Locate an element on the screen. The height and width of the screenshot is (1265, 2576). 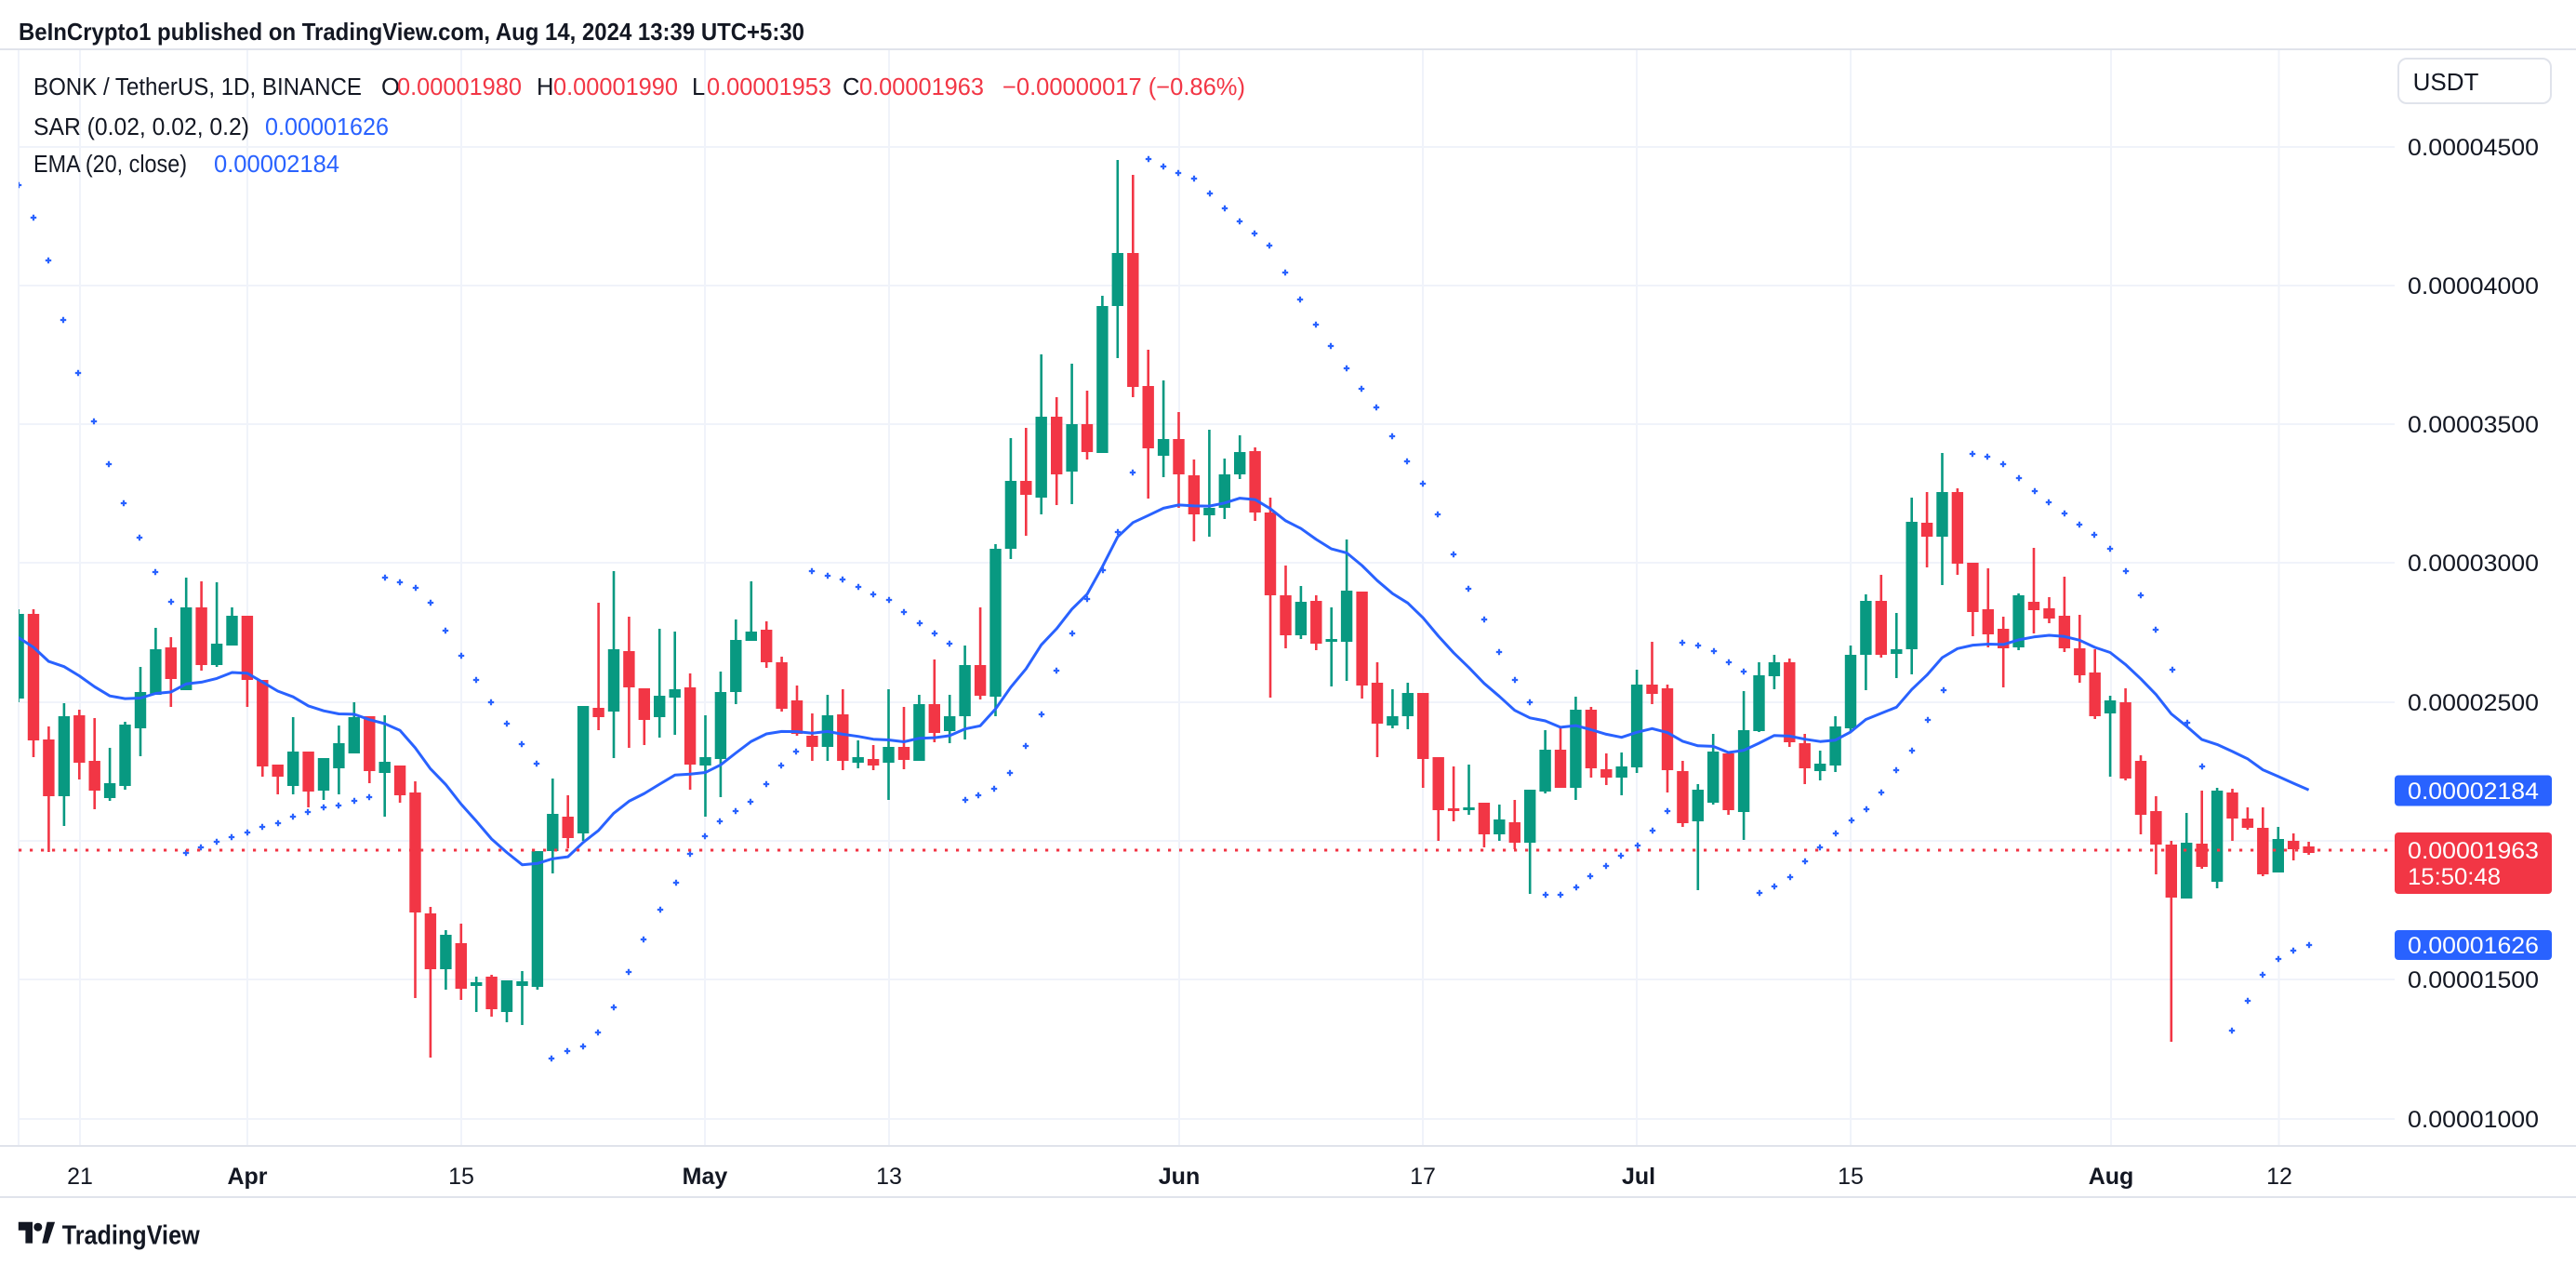
svg-text: Jul is located at coordinates (1638, 1177).